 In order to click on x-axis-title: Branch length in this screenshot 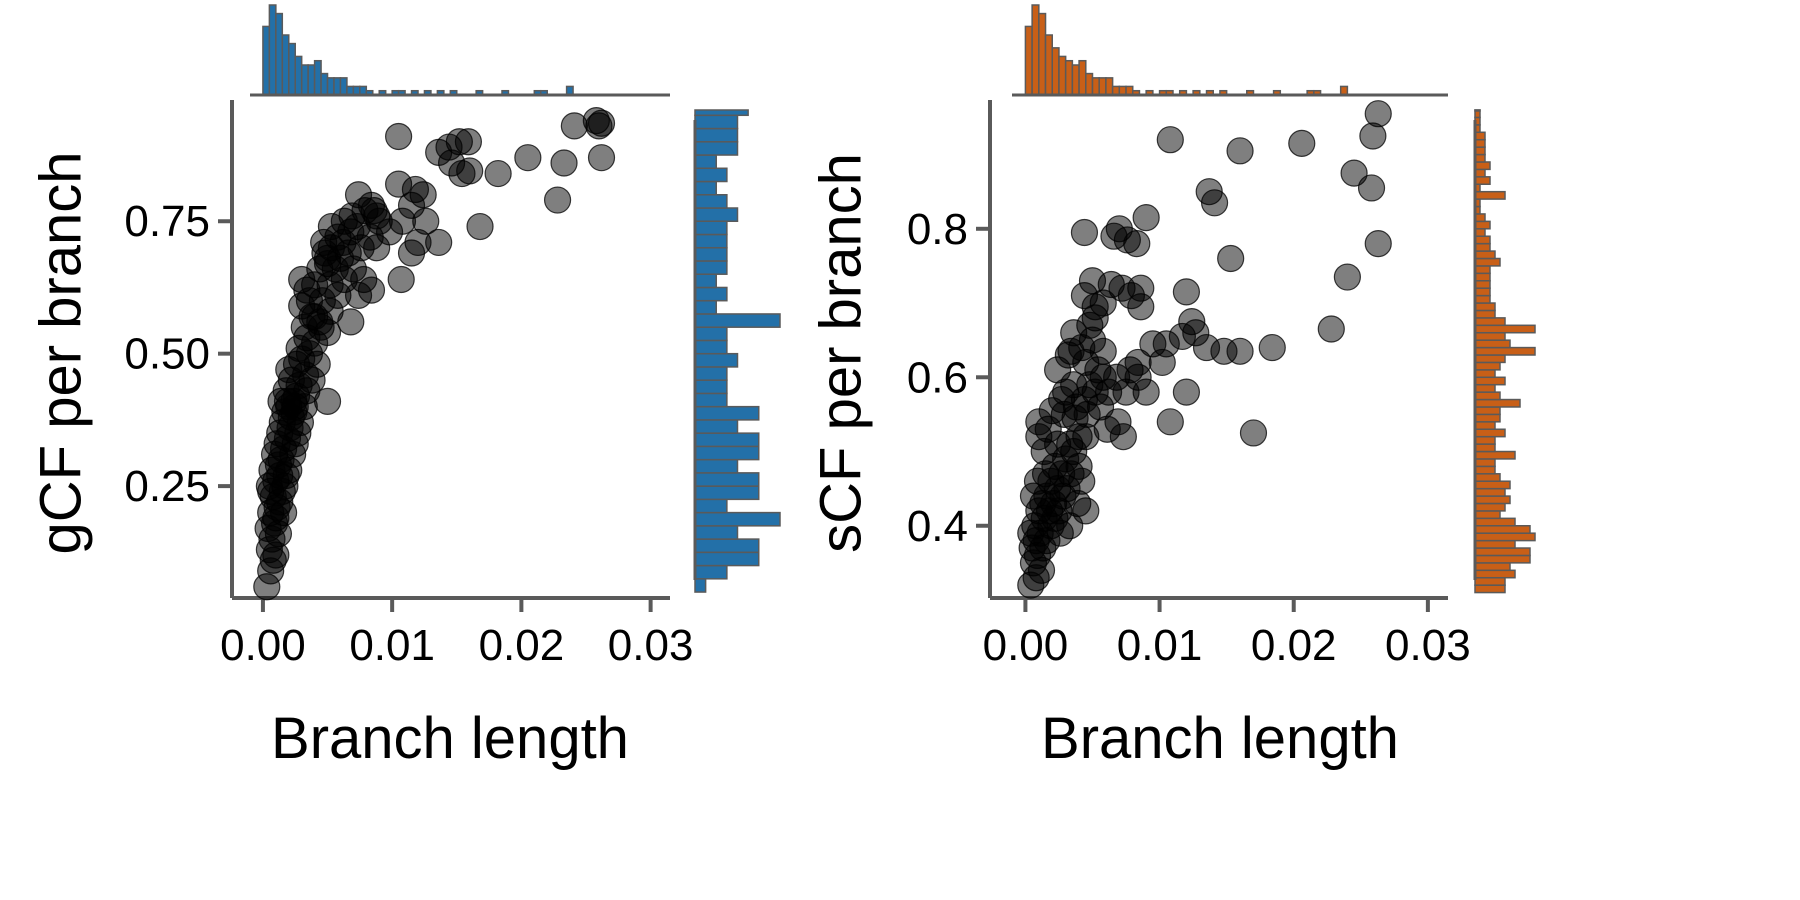, I will do `click(1220, 738)`.